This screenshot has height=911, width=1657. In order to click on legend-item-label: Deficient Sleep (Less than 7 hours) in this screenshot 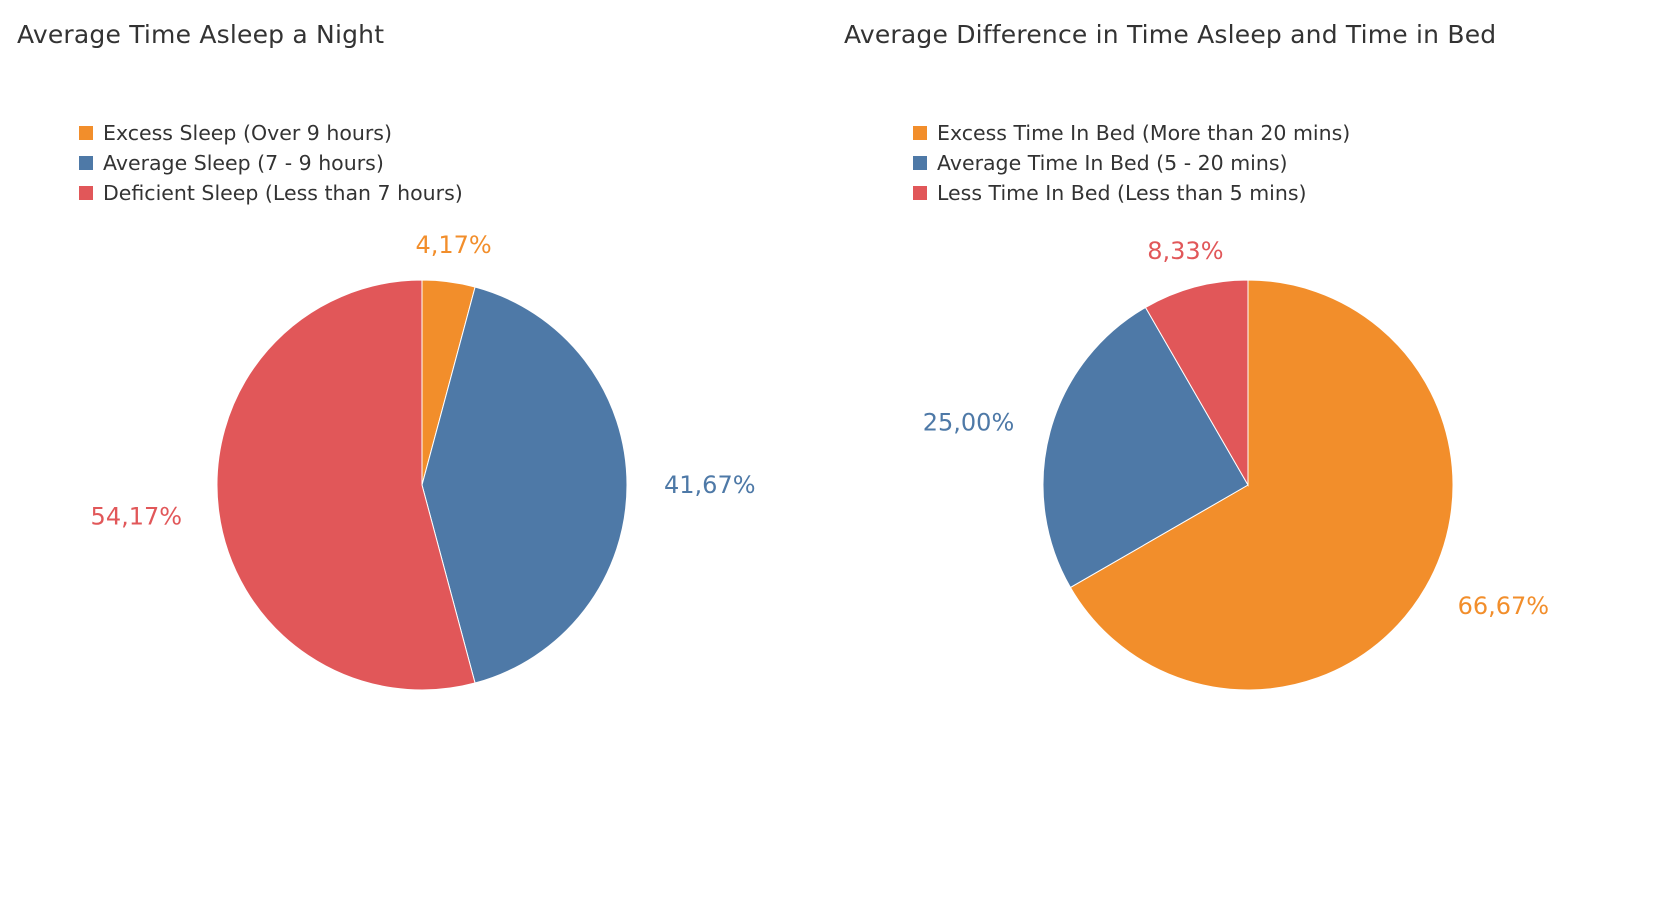, I will do `click(283, 193)`.